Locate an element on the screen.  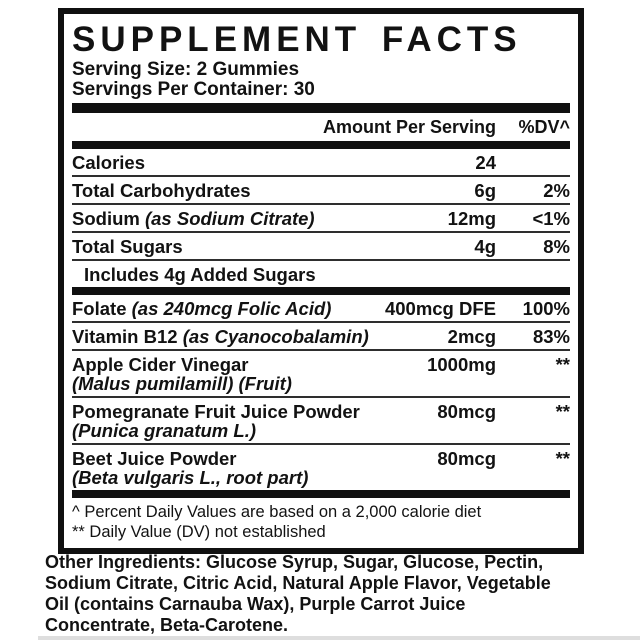
column-header-amount: Amount Per Serving is located at coordinates (409, 127).